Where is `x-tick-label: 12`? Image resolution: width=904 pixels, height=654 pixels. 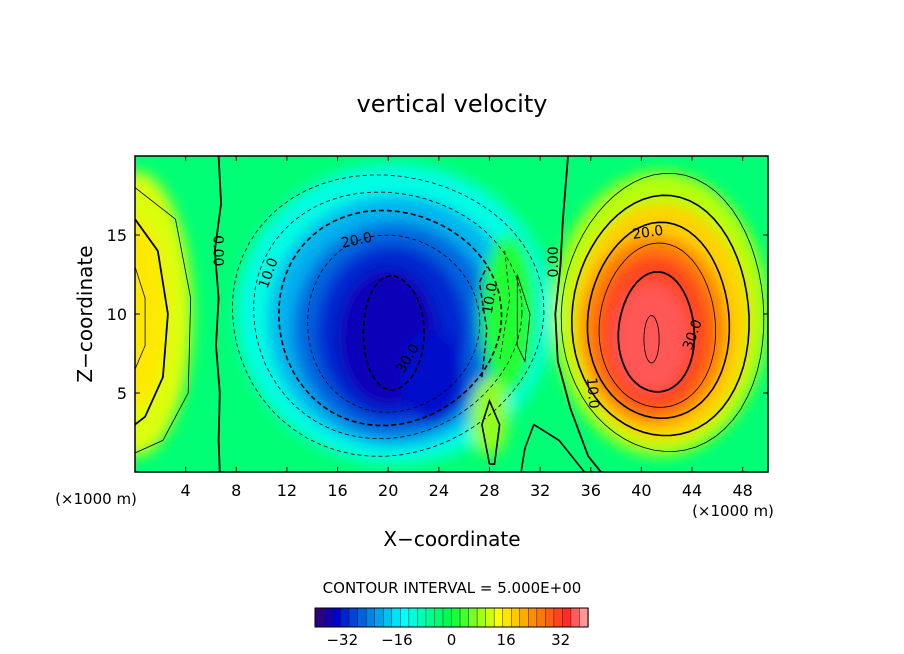
x-tick-label: 12 is located at coordinates (287, 490).